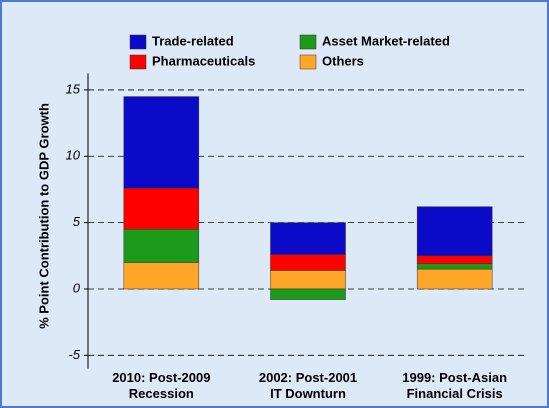 This screenshot has width=549, height=408. I want to click on x-tick-label: 2002: Post-2001 IT Downturn, so click(308, 385).